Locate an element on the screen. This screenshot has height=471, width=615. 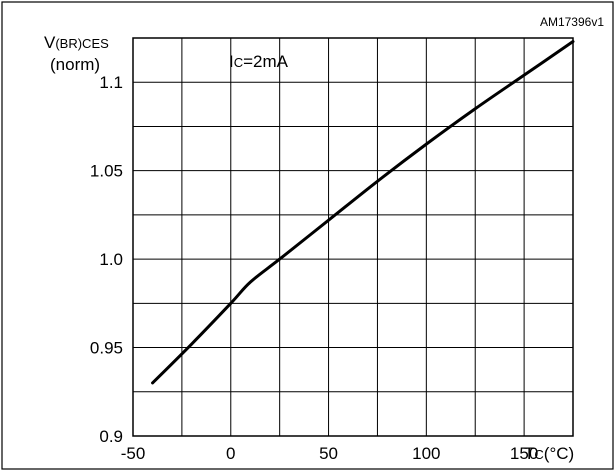
annotation-rest: =2mA is located at coordinates (266, 61).